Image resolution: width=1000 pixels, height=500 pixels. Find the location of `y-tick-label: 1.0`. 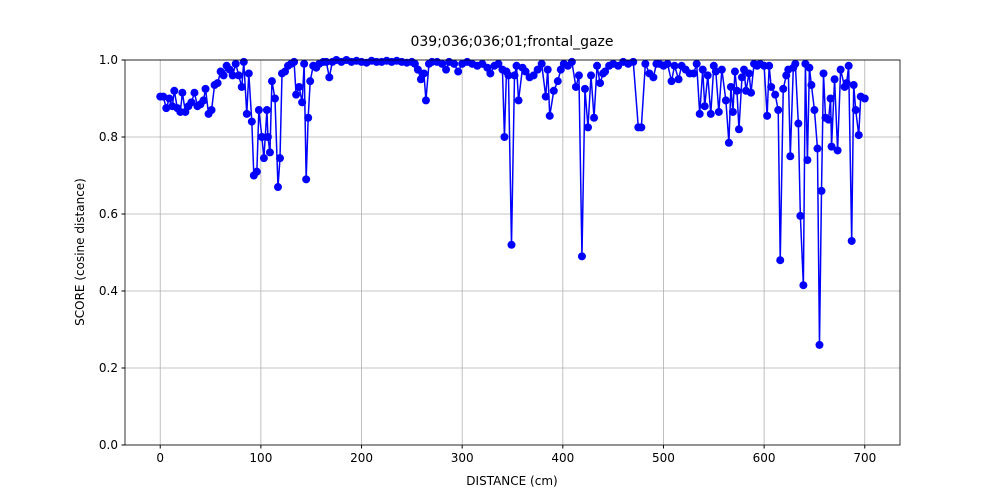

y-tick-label: 1.0 is located at coordinates (108, 60).